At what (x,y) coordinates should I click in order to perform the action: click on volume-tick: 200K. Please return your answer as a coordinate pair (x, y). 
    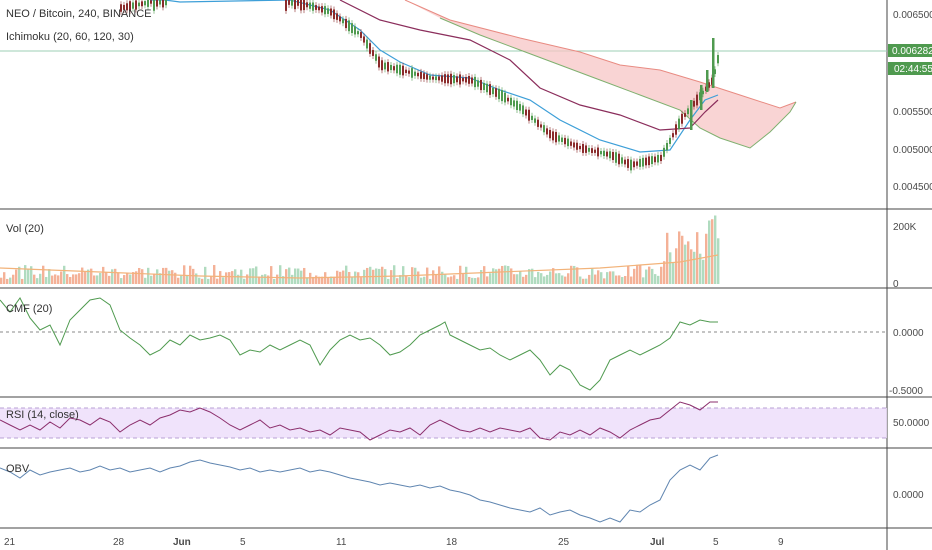
    Looking at the image, I should click on (905, 227).